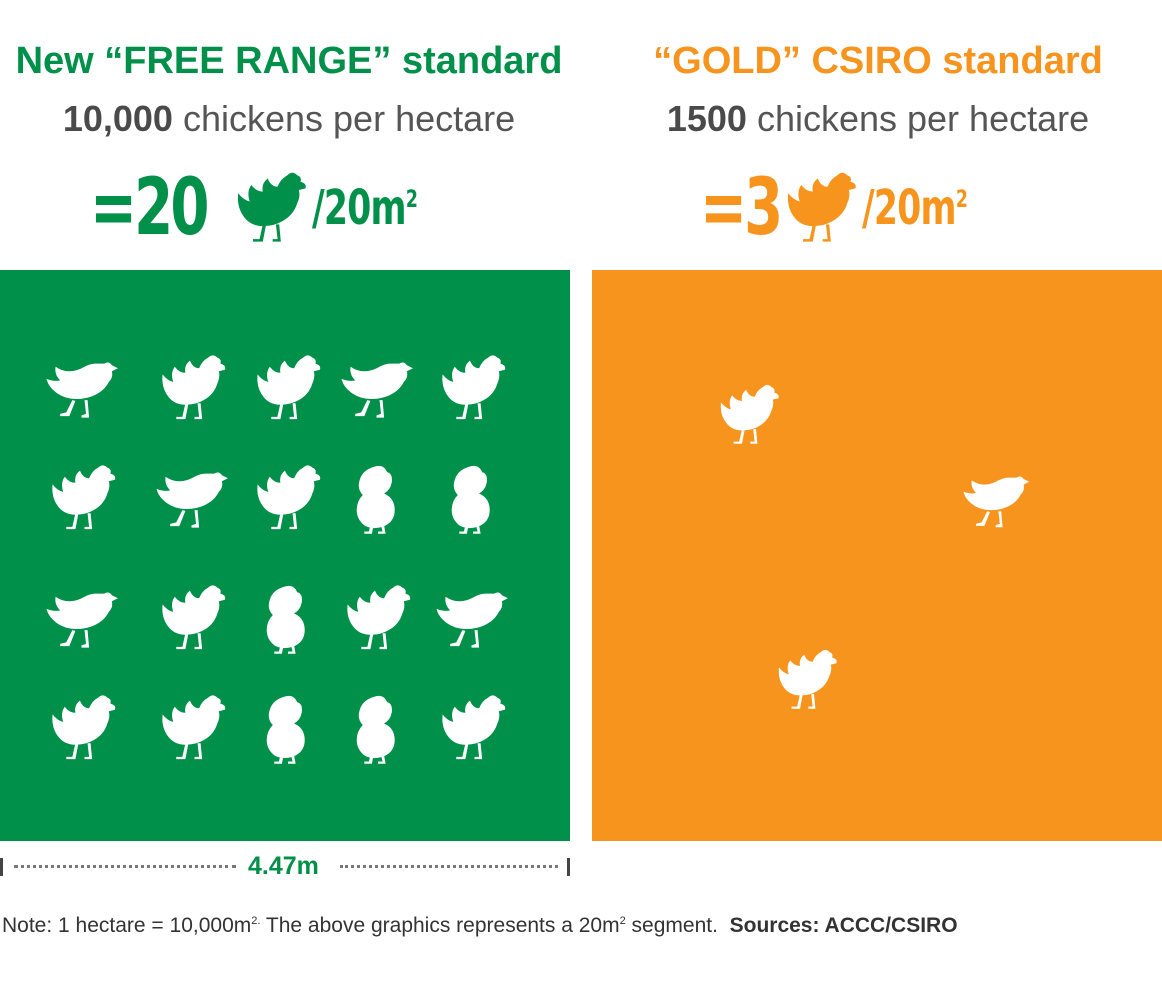 The image size is (1162, 987). What do you see at coordinates (622, 921) in the screenshot?
I see `note-sup-2: 2` at bounding box center [622, 921].